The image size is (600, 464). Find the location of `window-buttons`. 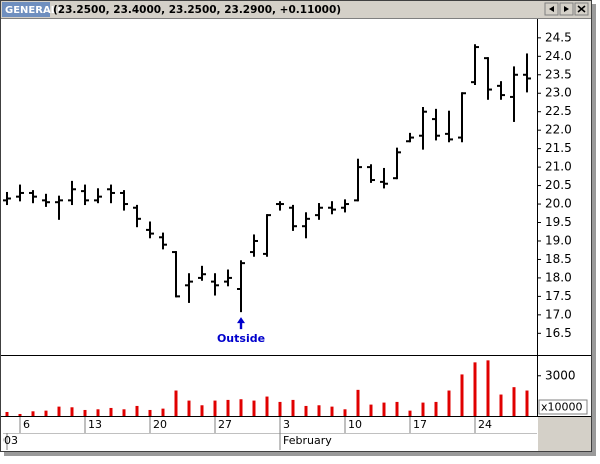

window-buttons is located at coordinates (566, 9).